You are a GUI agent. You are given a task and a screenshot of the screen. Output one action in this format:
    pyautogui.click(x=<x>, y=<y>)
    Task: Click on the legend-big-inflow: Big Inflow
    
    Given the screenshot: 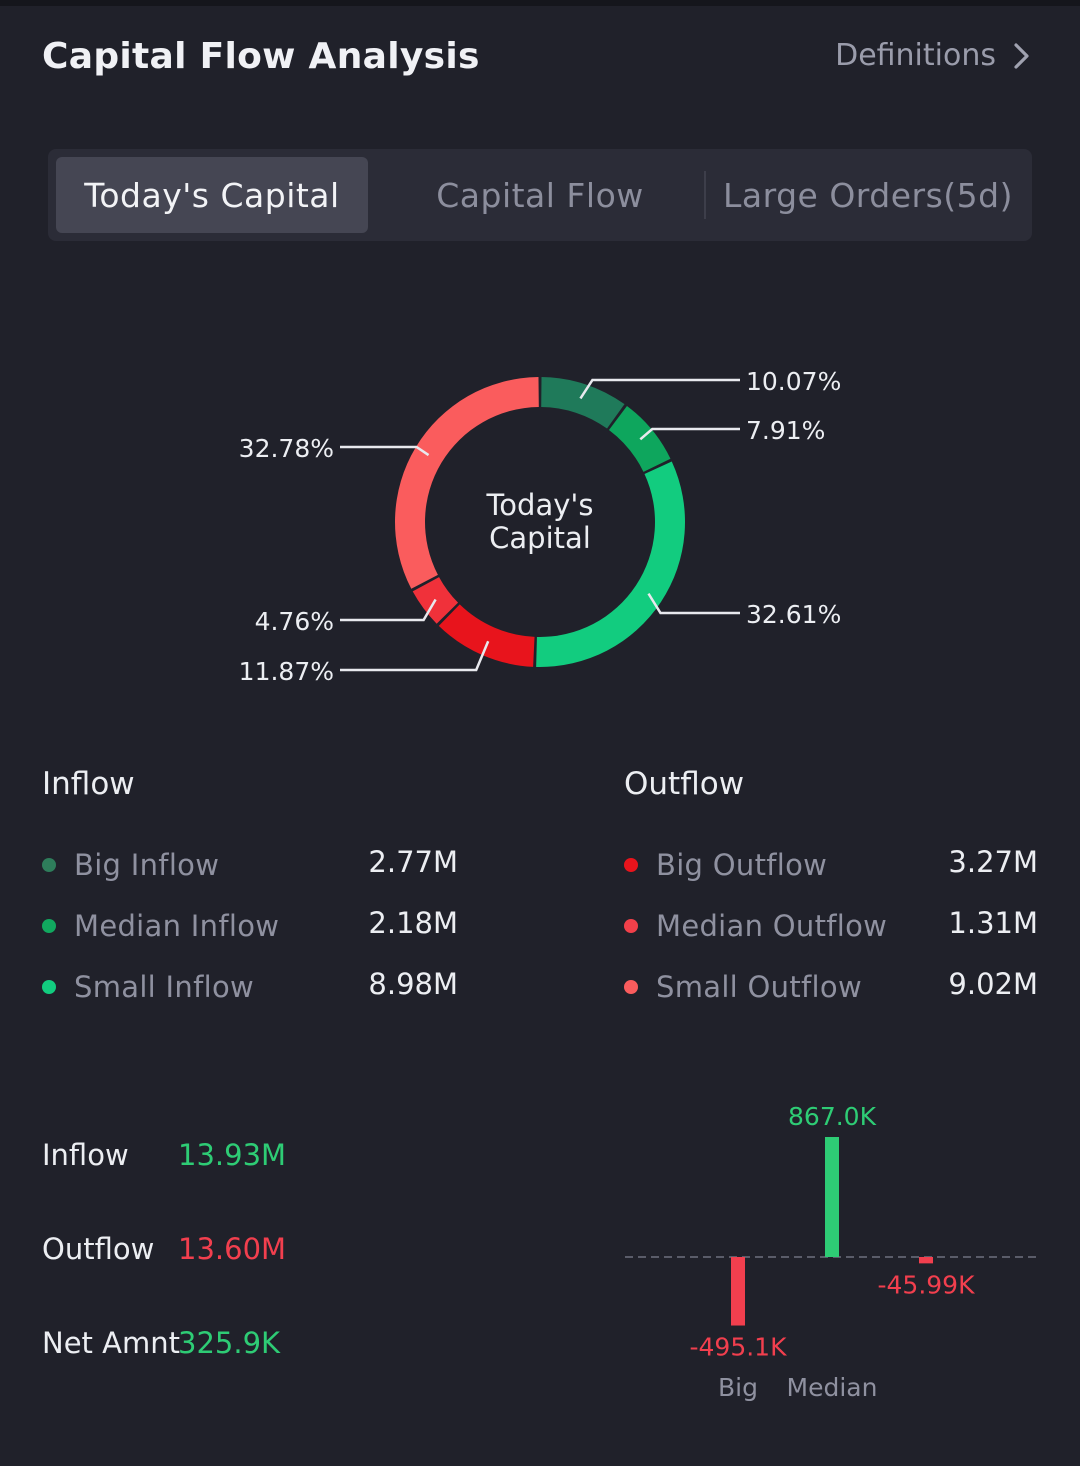 What is the action you would take?
    pyautogui.click(x=130, y=865)
    